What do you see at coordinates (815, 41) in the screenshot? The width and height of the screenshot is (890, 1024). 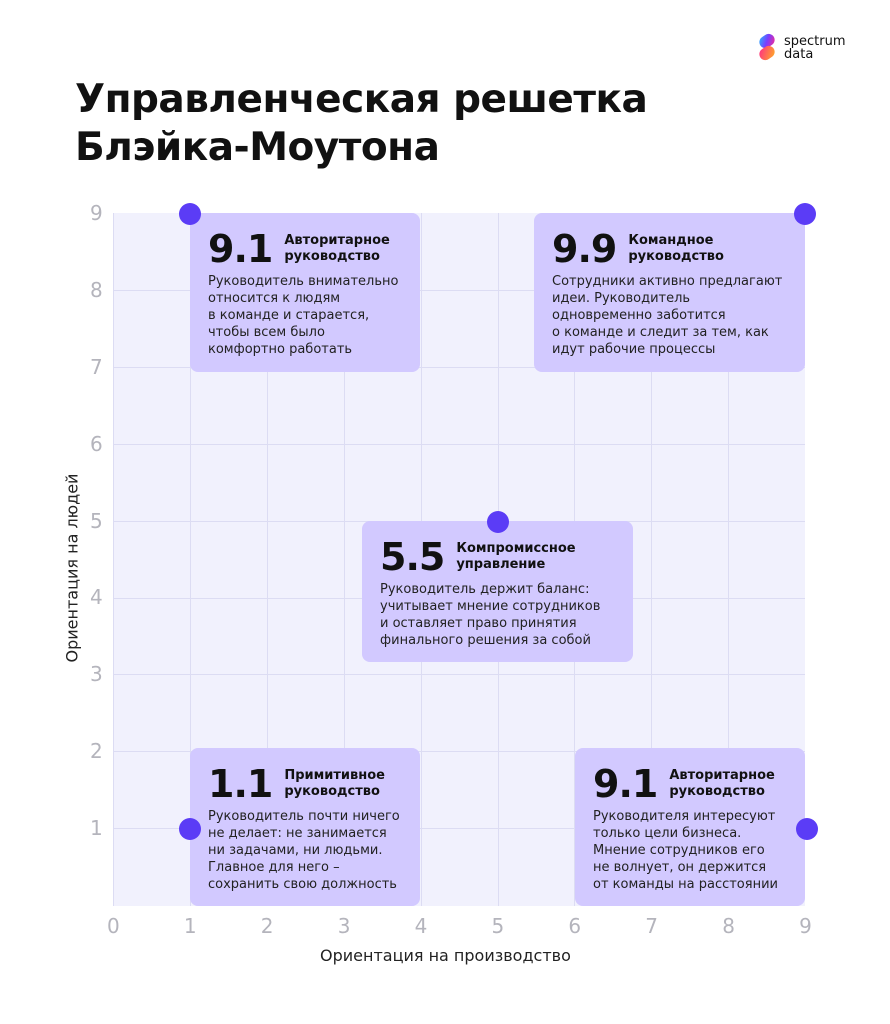 I see `logo-text-line1: spectrum` at bounding box center [815, 41].